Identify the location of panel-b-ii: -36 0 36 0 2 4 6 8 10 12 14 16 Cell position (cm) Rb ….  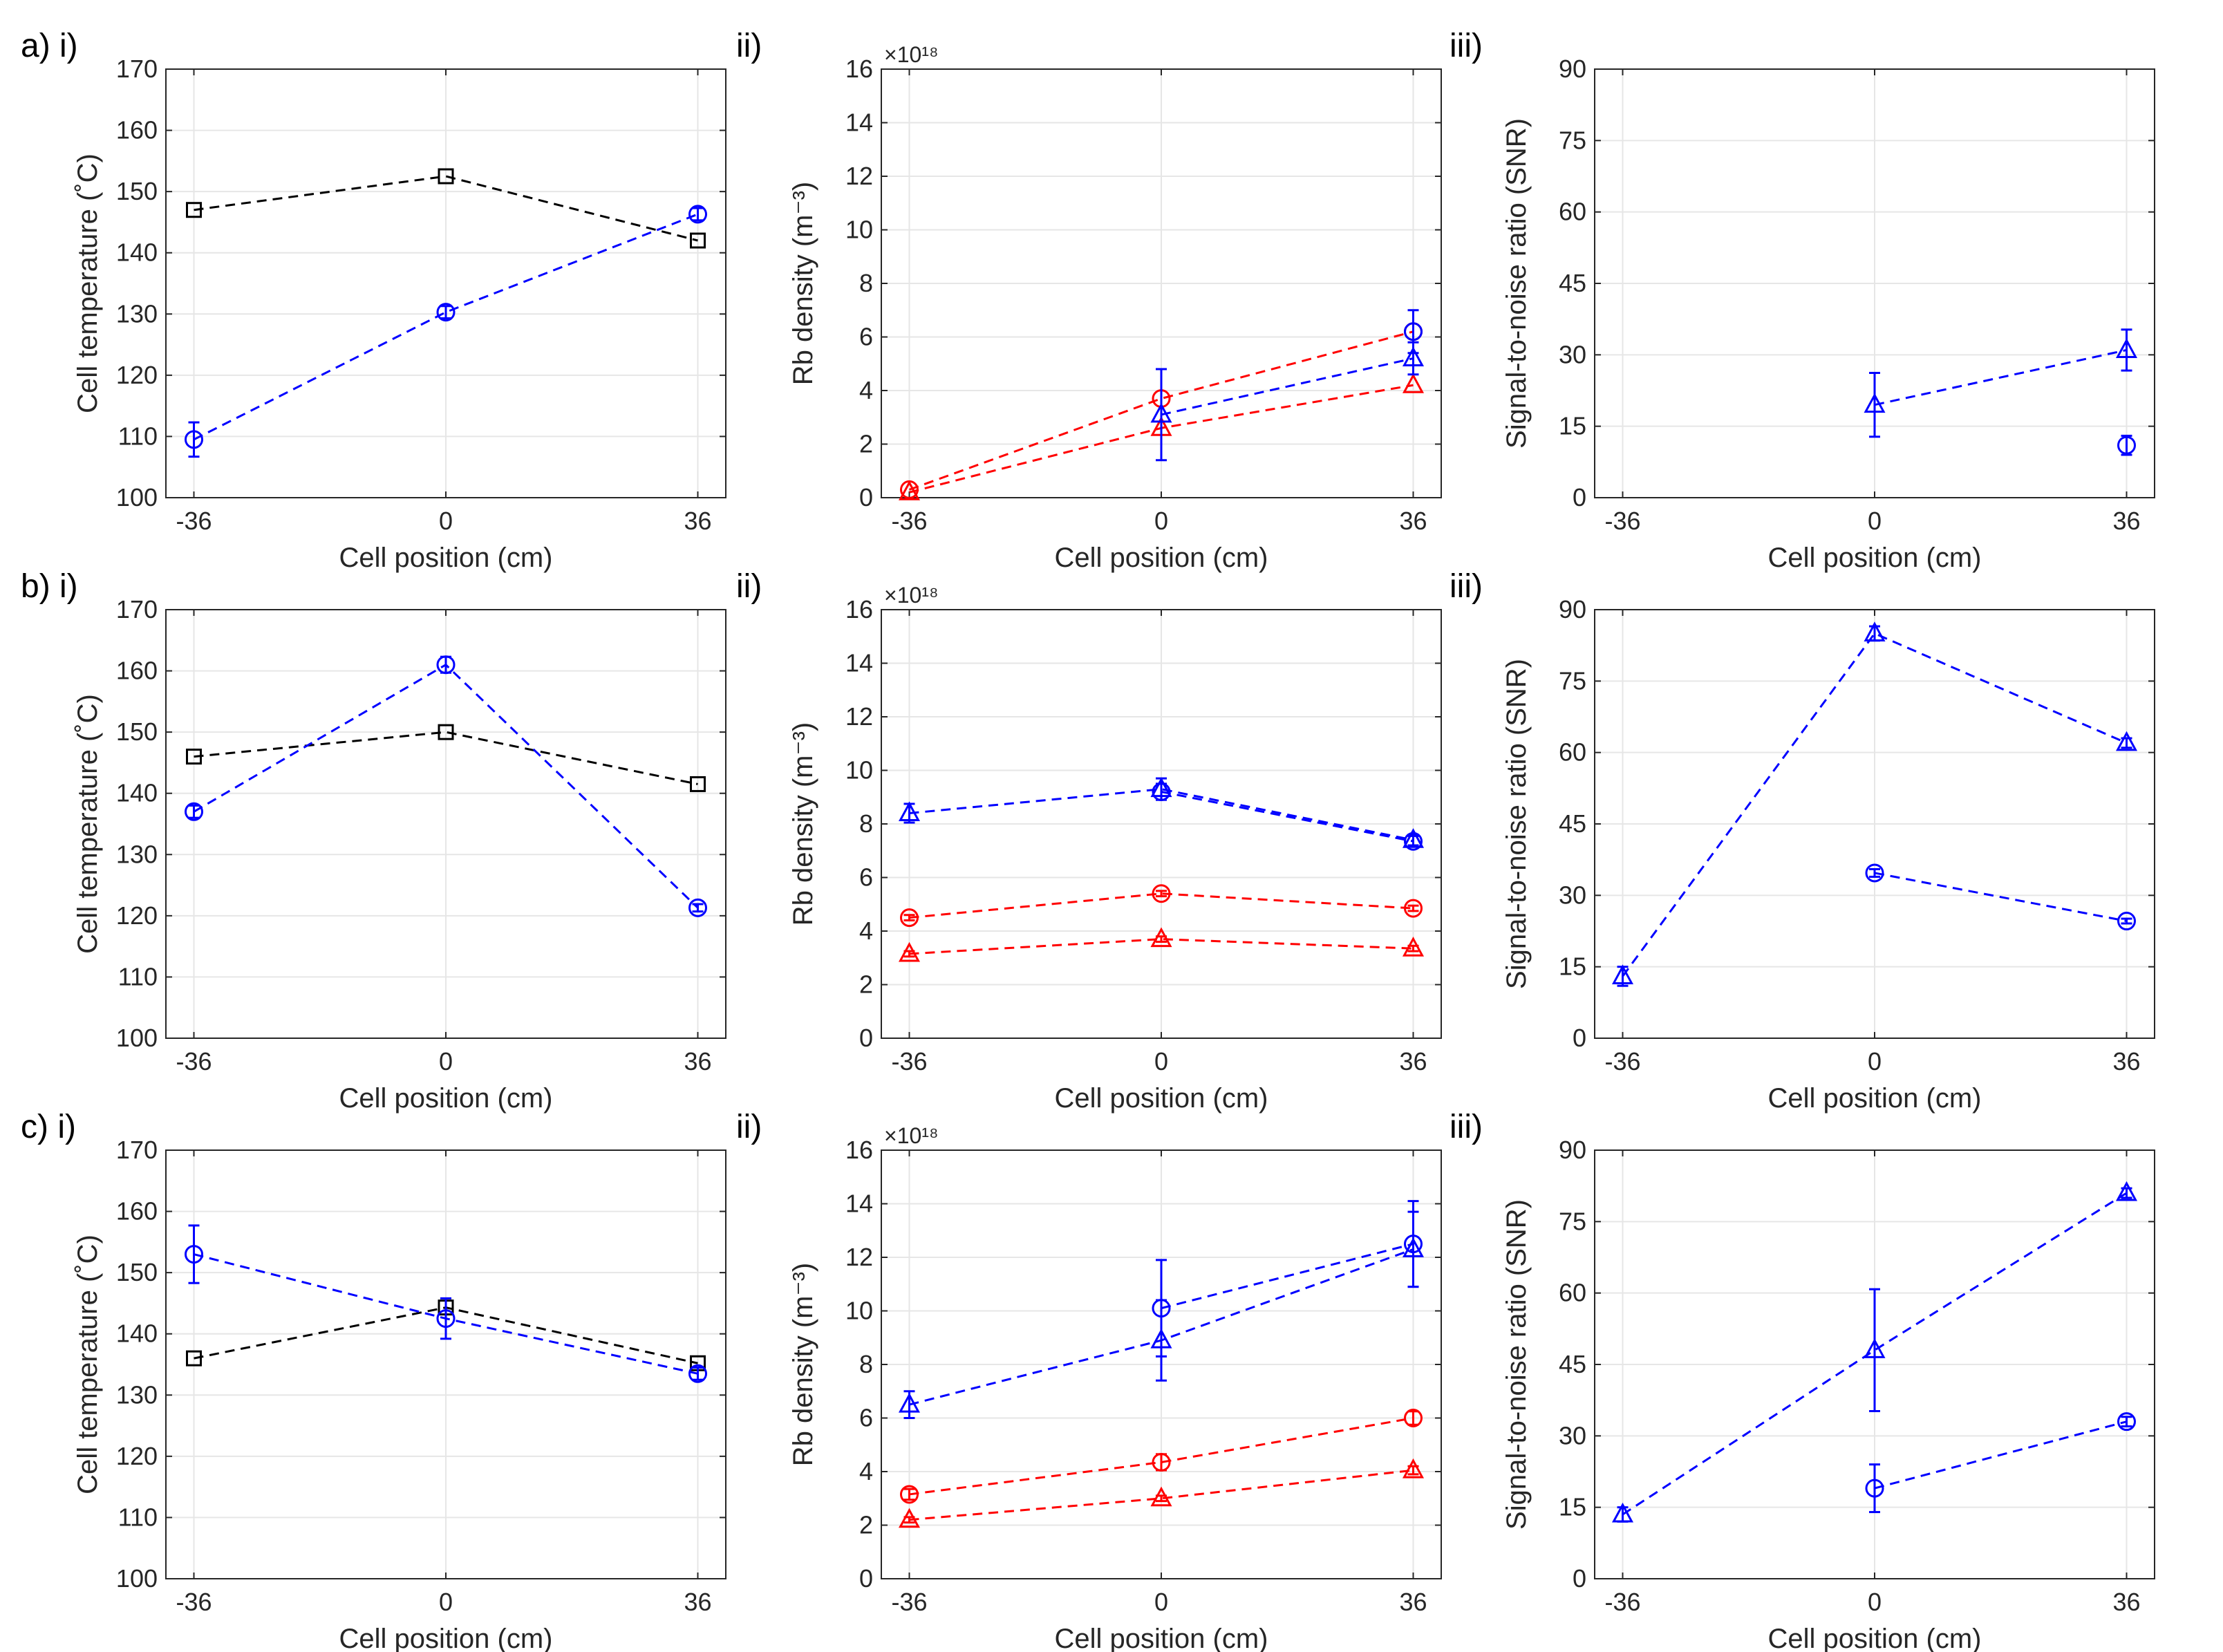
(1089, 841).